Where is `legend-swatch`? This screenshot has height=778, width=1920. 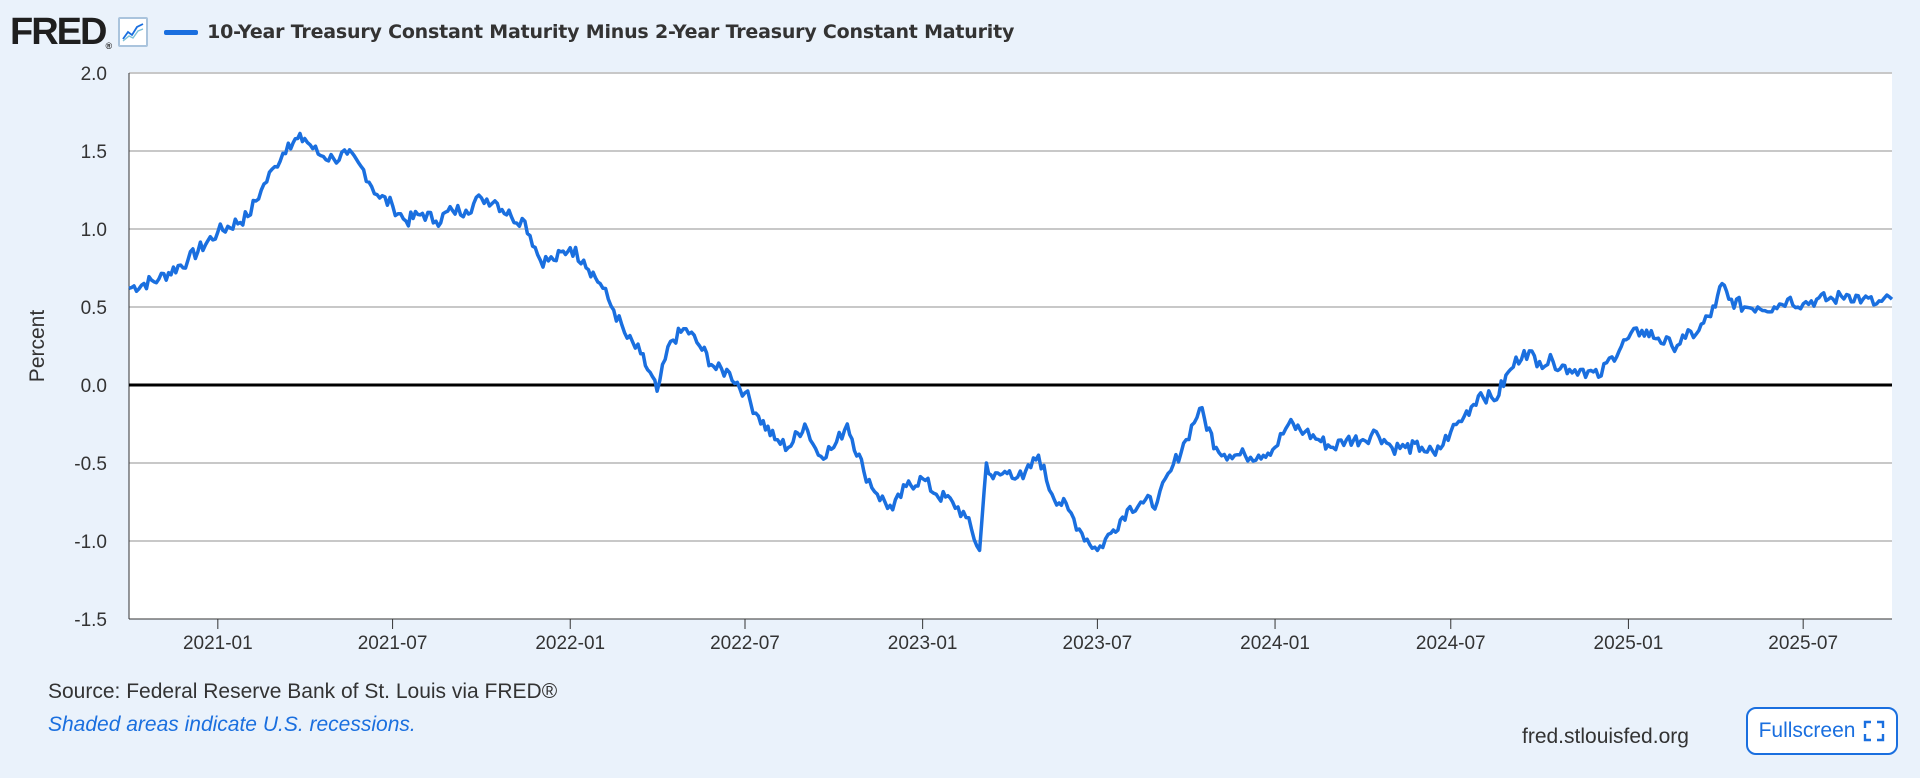 legend-swatch is located at coordinates (181, 32).